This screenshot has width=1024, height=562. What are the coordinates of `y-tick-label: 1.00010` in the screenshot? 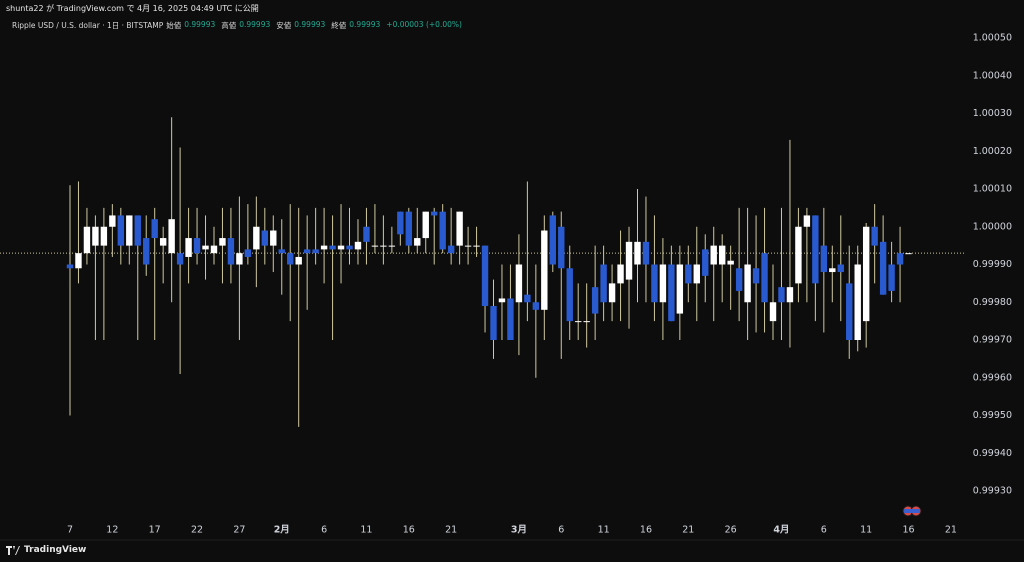 It's located at (992, 189).